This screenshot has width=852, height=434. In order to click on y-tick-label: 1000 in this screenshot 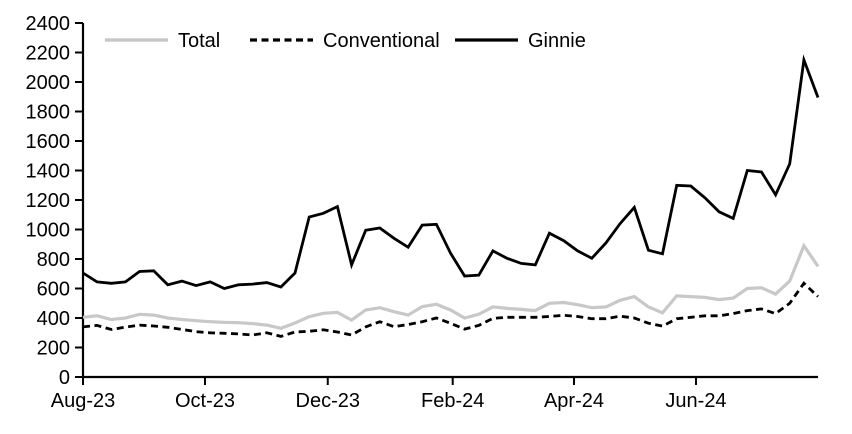, I will do `click(48, 231)`.